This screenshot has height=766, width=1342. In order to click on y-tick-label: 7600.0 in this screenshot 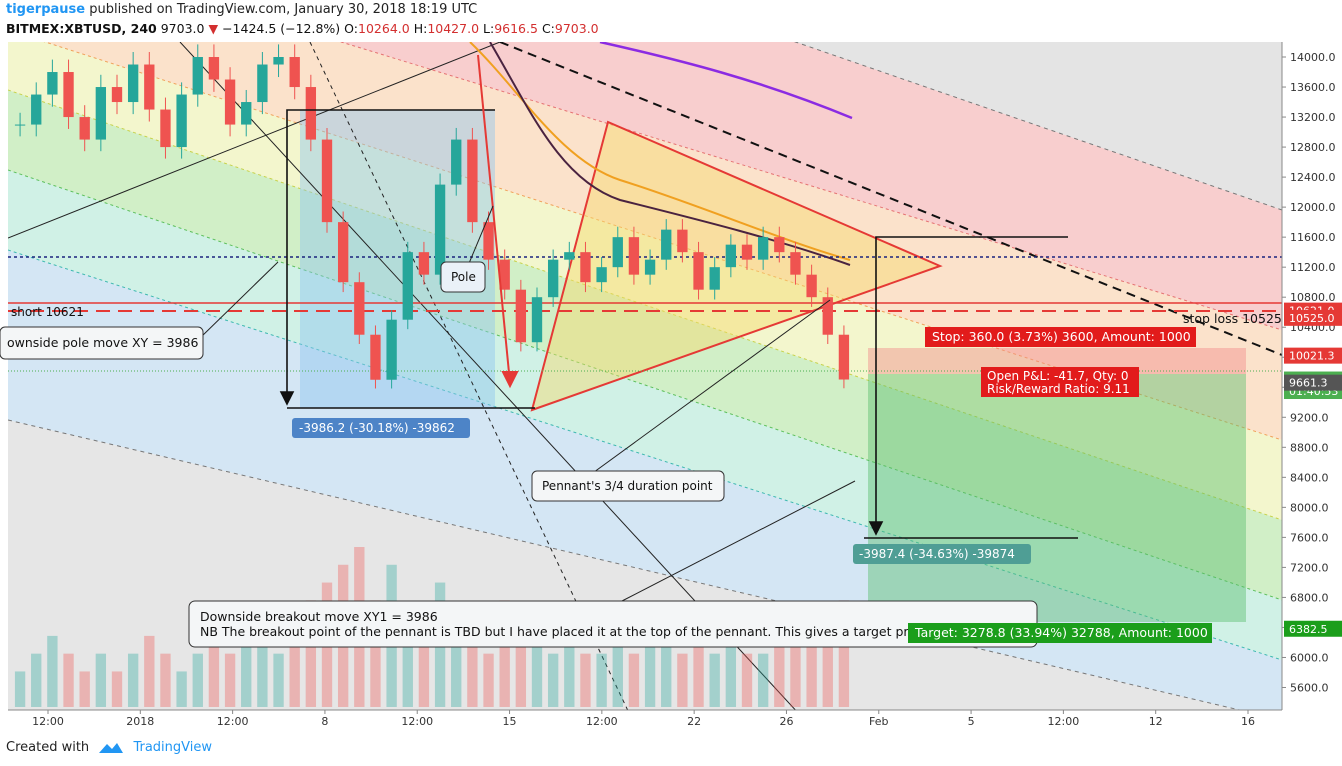, I will do `click(1309, 537)`.